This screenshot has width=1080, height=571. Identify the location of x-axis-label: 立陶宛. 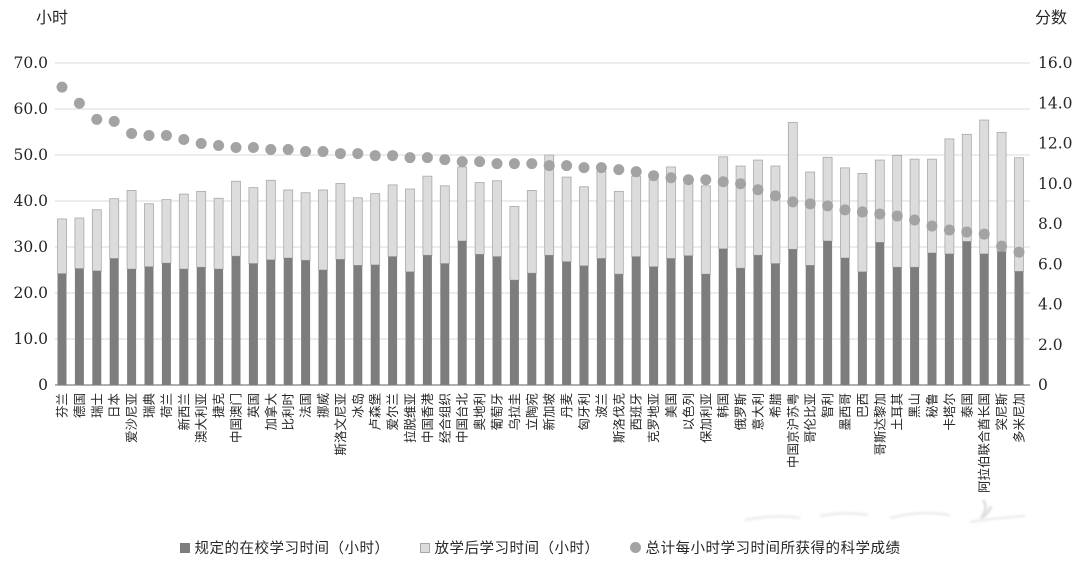
(531, 412).